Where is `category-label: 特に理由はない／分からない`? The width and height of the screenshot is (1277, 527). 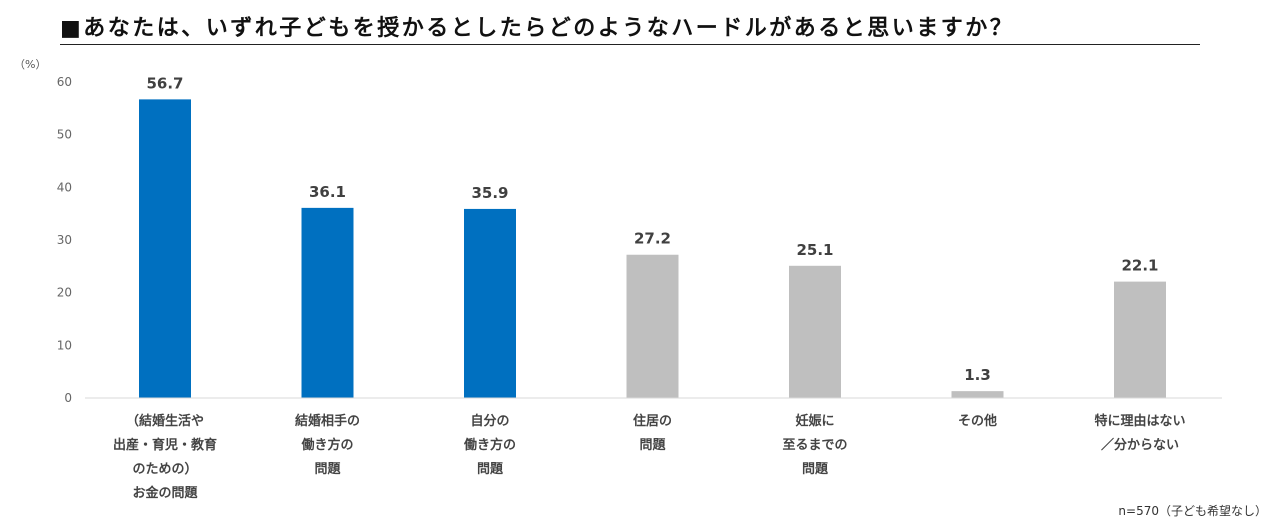 category-label: 特に理由はない／分からない is located at coordinates (1139, 433).